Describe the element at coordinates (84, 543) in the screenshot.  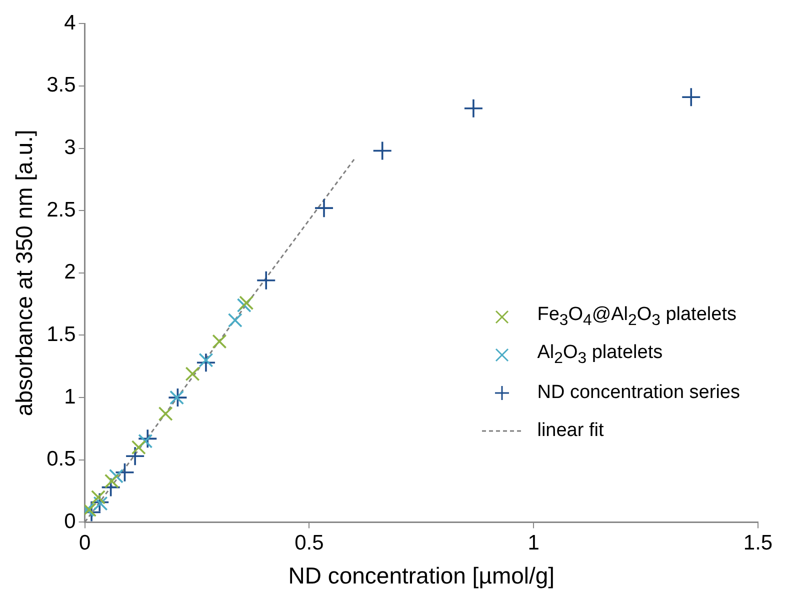
I see `x-tick-label: 0` at that location.